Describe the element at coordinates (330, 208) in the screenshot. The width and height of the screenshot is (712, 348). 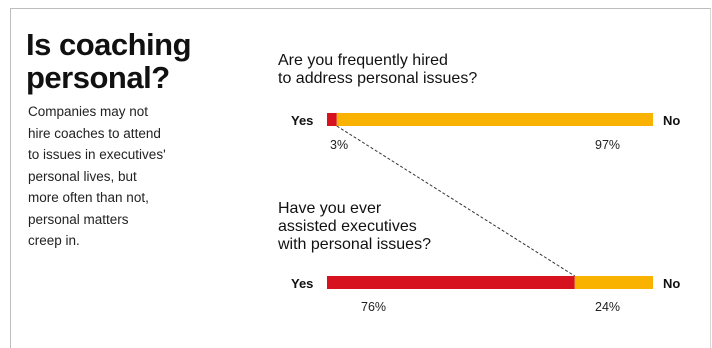
I see `question-2-line: Have you ever` at that location.